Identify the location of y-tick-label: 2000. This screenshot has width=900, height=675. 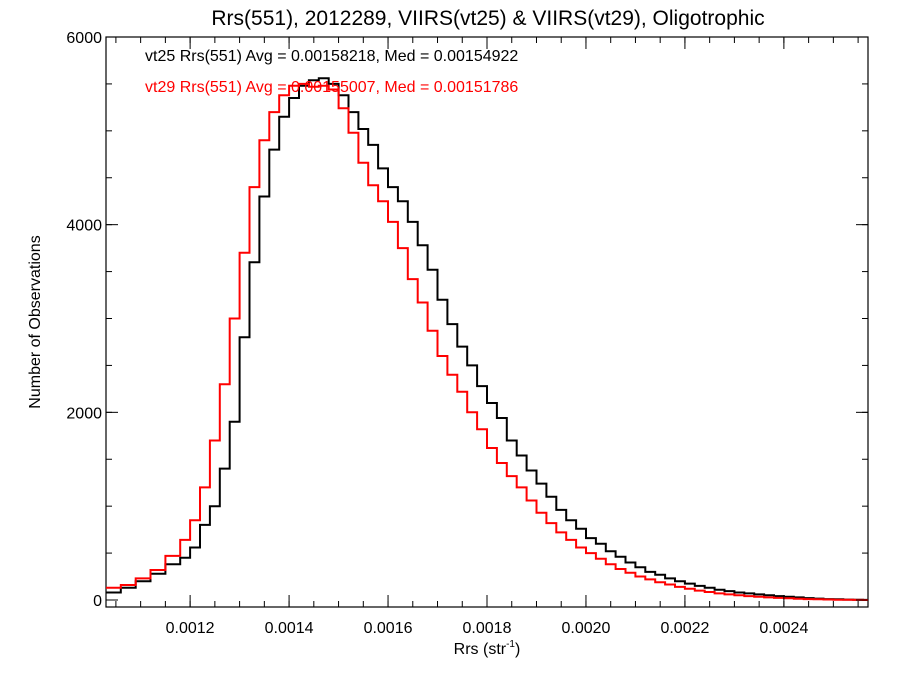
(84, 413).